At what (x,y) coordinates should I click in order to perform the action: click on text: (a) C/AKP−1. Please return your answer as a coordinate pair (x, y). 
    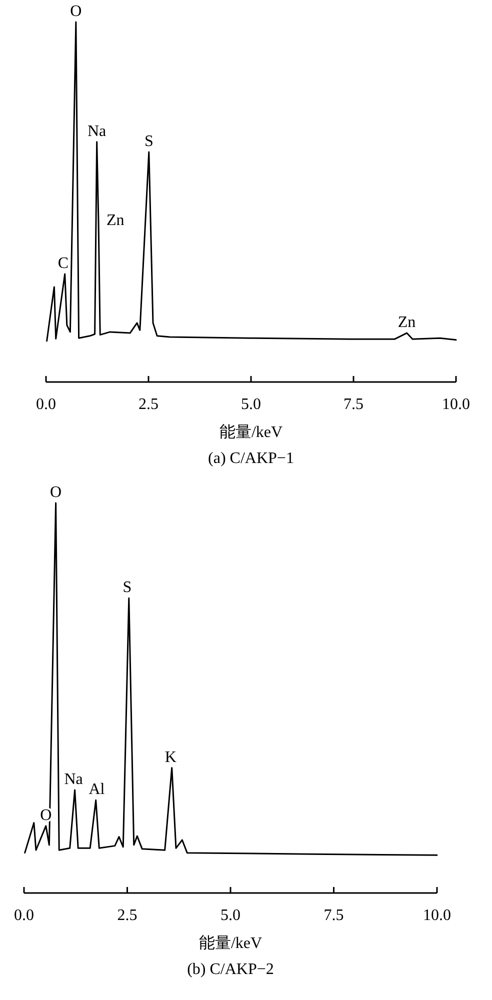
    Looking at the image, I should click on (251, 458).